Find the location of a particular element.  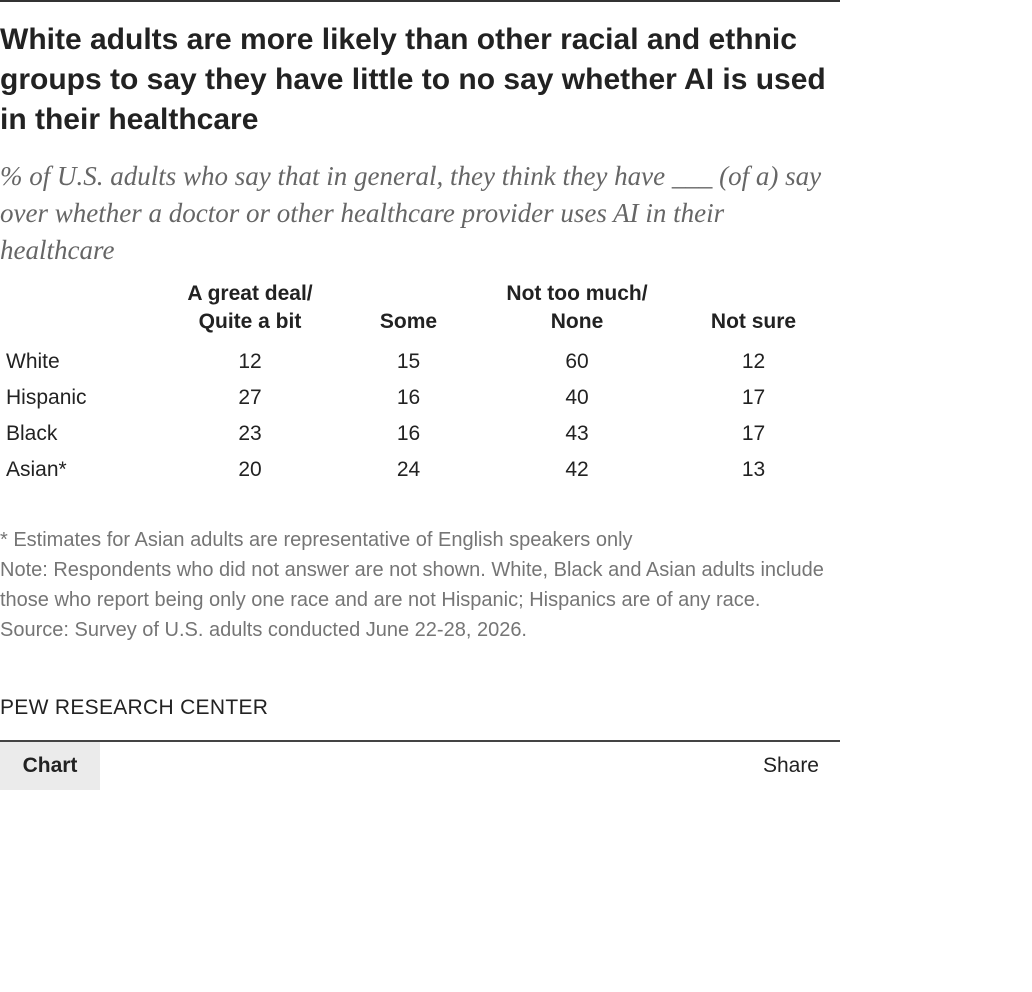

table-row: Black 23 16 43 17 is located at coordinates (420, 434).